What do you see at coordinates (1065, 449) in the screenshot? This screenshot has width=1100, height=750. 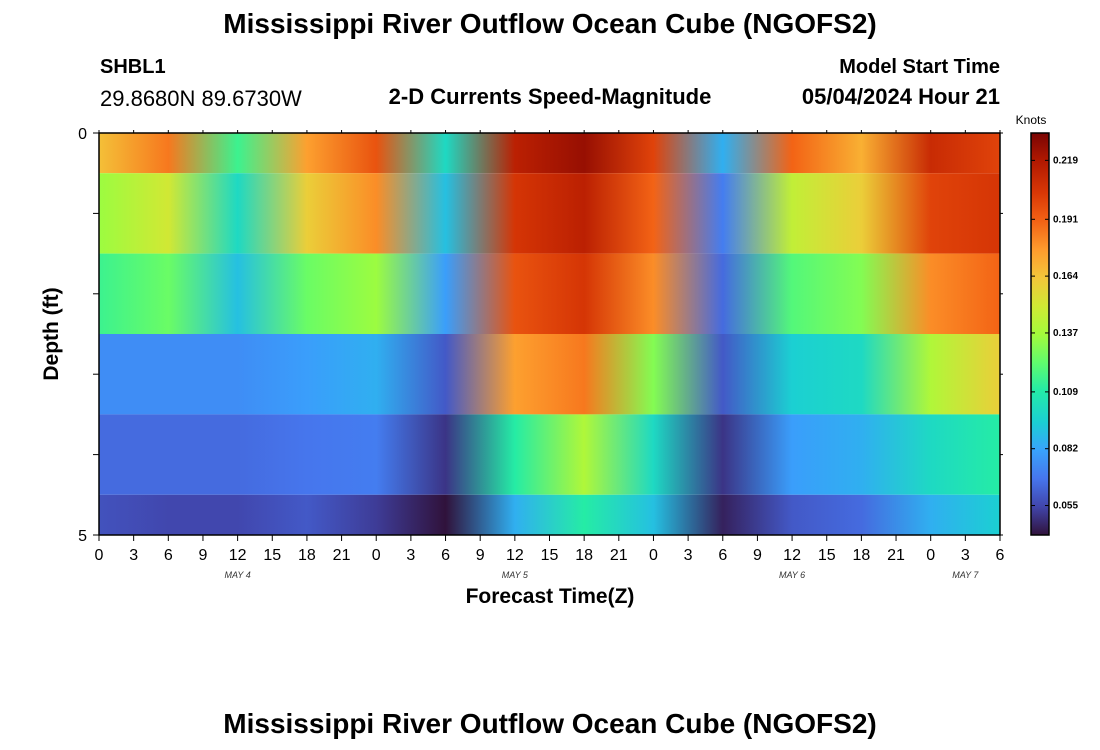 I see `colorbar-tick-label: 0.082` at bounding box center [1065, 449].